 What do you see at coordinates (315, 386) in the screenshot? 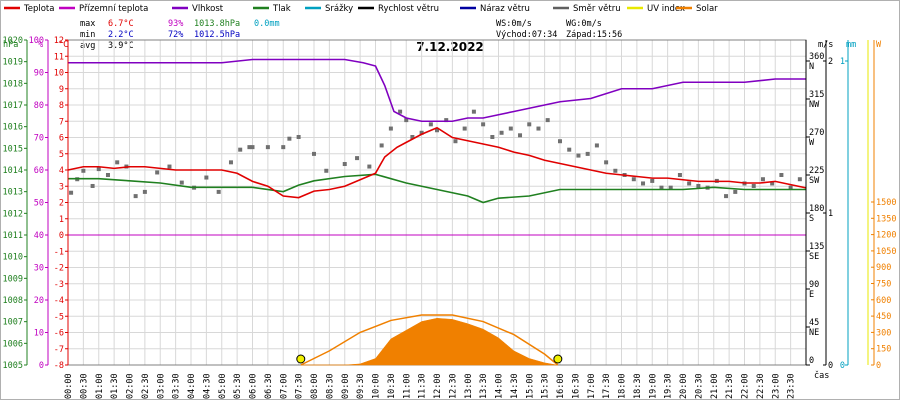
I see `x-tick-label: 08:00` at bounding box center [315, 386].